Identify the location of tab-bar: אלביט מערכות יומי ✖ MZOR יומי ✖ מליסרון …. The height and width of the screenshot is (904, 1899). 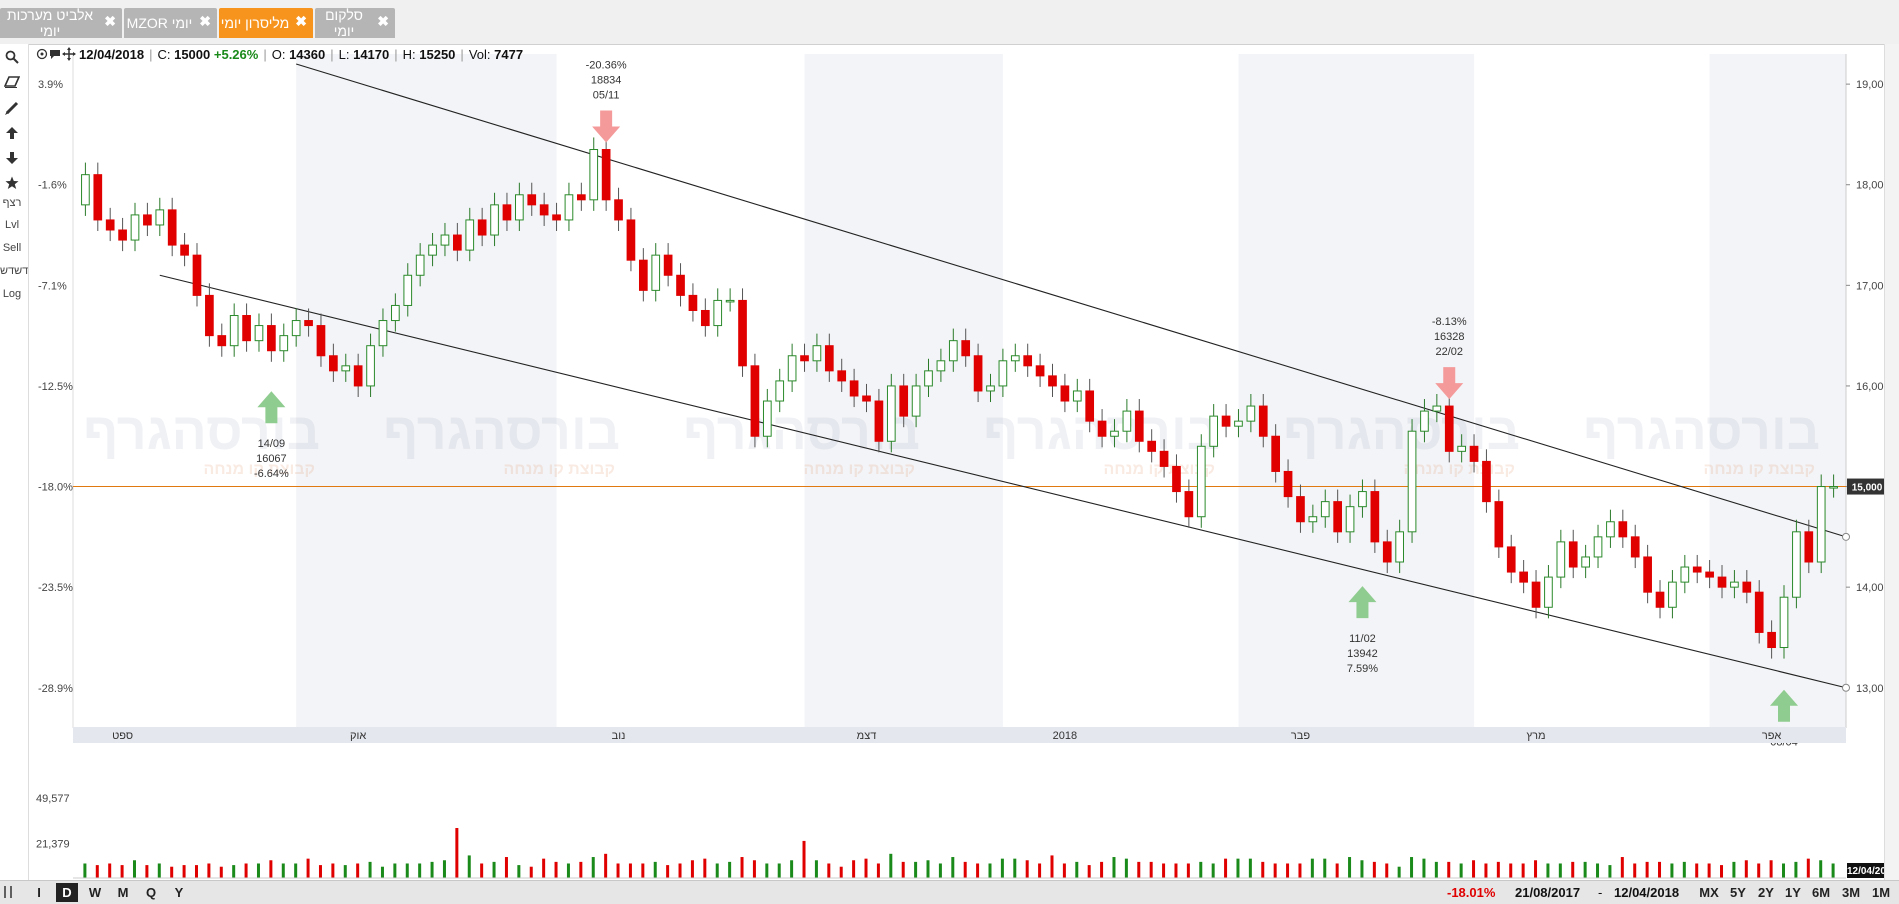
(949, 22).